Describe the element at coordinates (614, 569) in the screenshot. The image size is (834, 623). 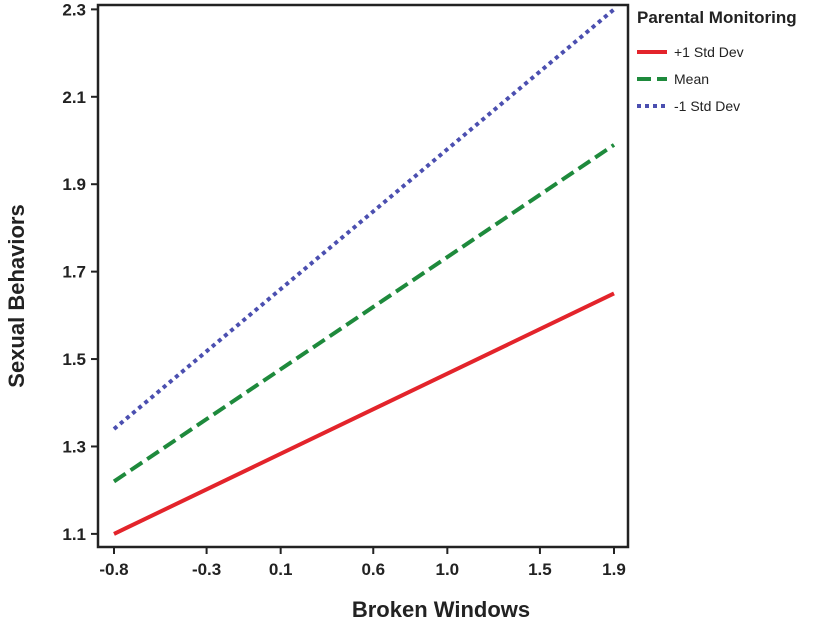
I see `x-tick-label: 1.9` at that location.